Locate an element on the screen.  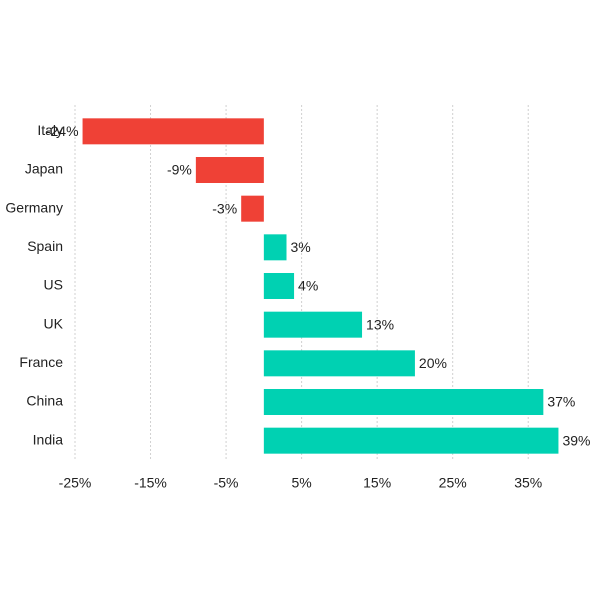
x-tick-label: -15% is located at coordinates (150, 483).